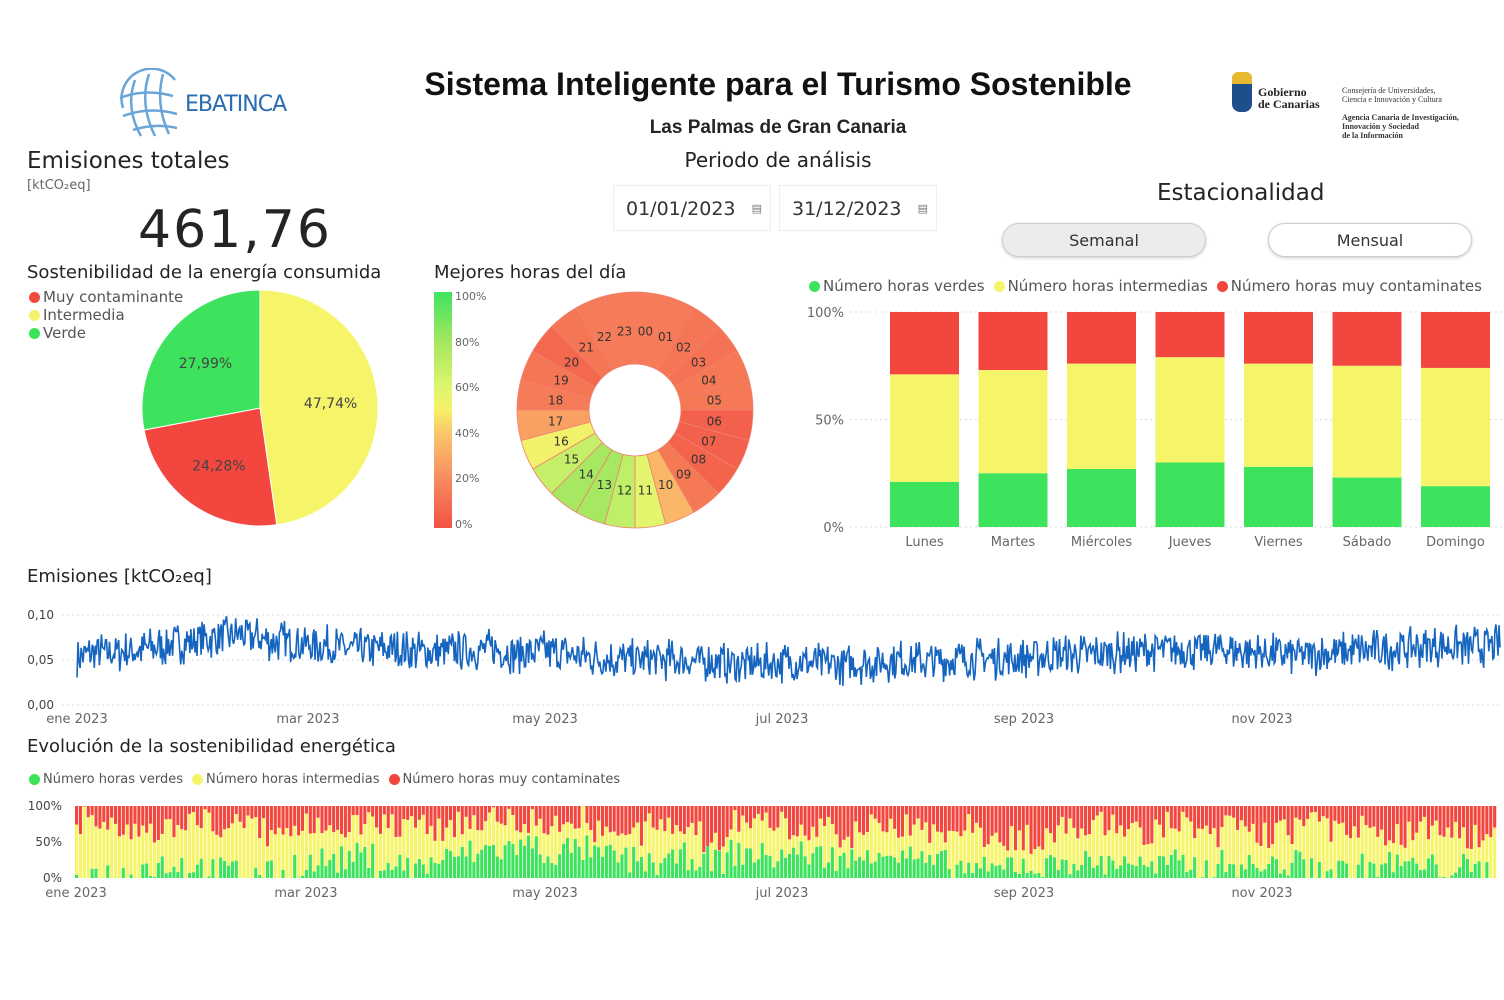  Describe the element at coordinates (443, 410) in the screenshot. I see `color-scale-bar` at that location.